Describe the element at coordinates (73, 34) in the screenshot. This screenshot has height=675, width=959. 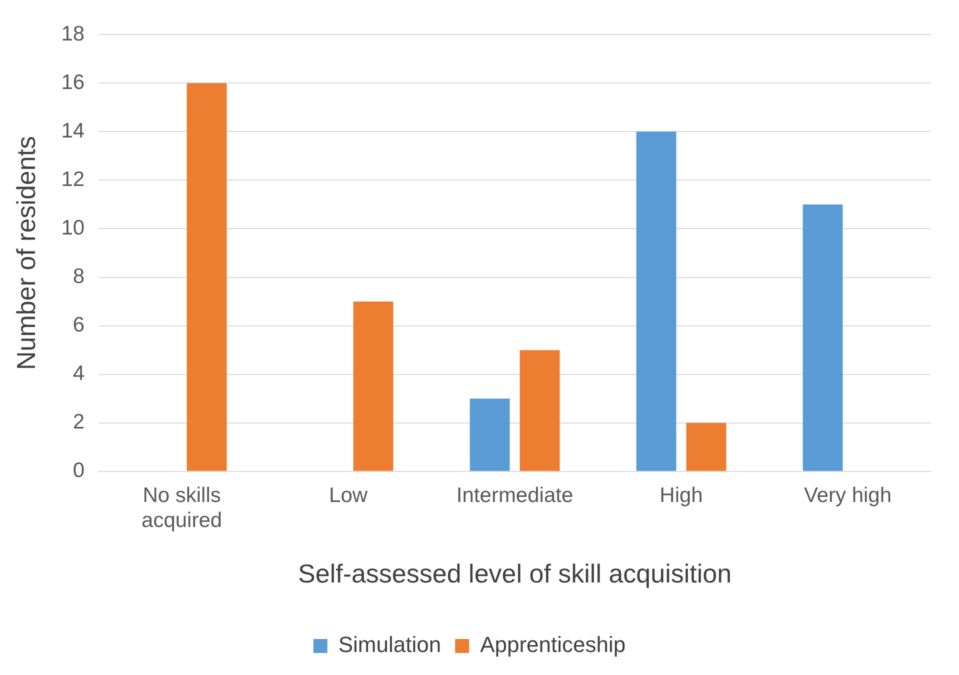
I see `y-tick-label: 18` at that location.